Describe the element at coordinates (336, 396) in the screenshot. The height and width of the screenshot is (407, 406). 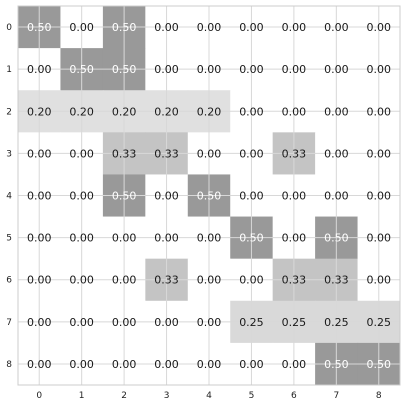
I see `x-tick-label: 7` at that location.